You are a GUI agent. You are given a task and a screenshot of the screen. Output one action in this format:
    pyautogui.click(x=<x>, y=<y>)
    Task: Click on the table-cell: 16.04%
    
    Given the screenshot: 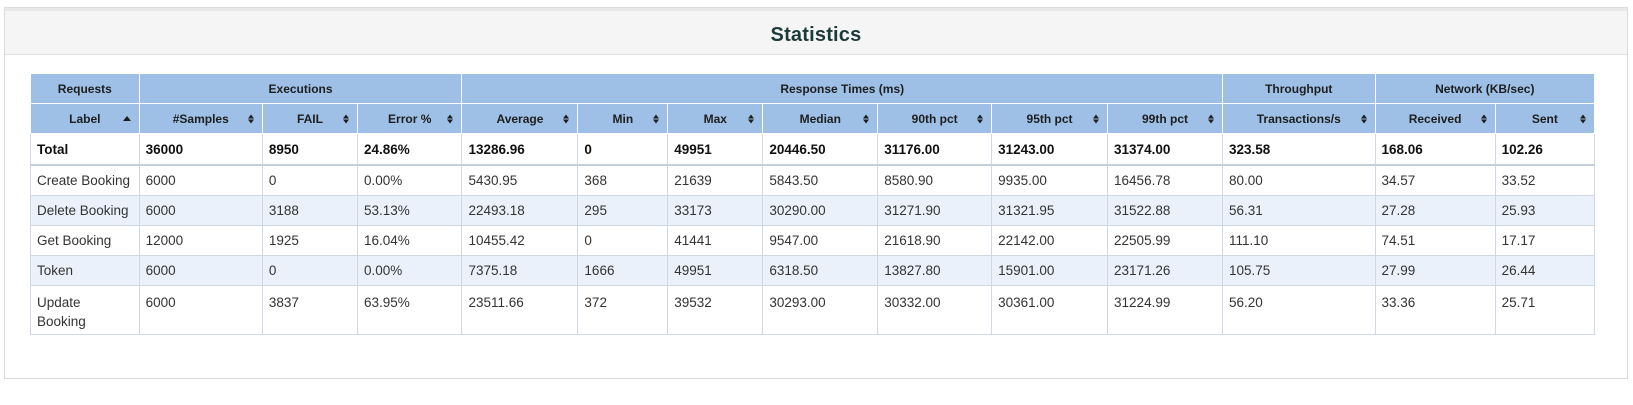 What is the action you would take?
    pyautogui.click(x=409, y=240)
    